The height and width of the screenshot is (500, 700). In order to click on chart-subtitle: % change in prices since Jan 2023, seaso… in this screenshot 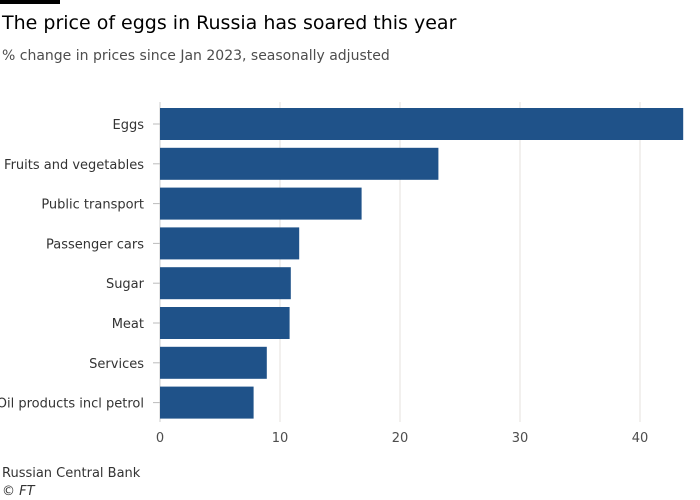, I will do `click(196, 56)`.